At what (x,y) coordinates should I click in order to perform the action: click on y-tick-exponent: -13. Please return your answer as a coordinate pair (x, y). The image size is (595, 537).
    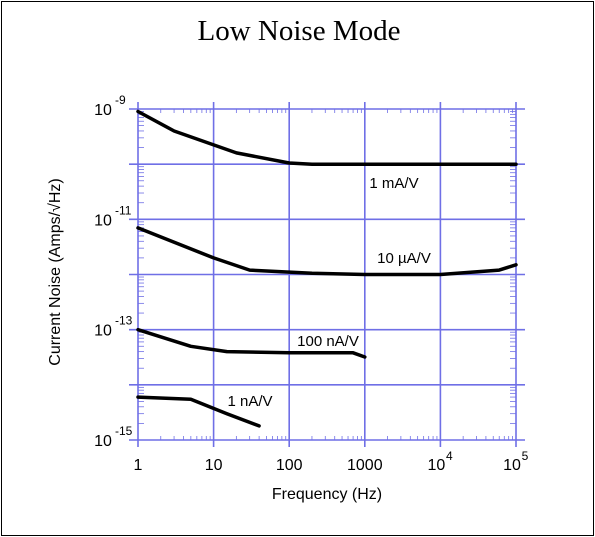
    Looking at the image, I should click on (124, 321).